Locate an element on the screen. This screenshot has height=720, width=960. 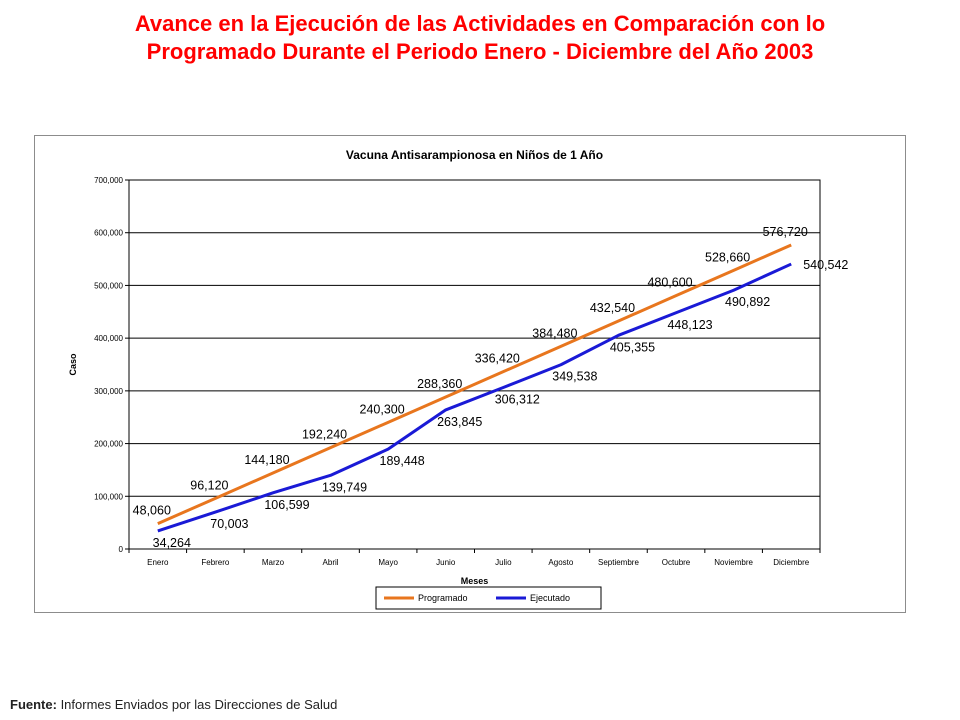
data-label: 70,003 is located at coordinates (229, 524).